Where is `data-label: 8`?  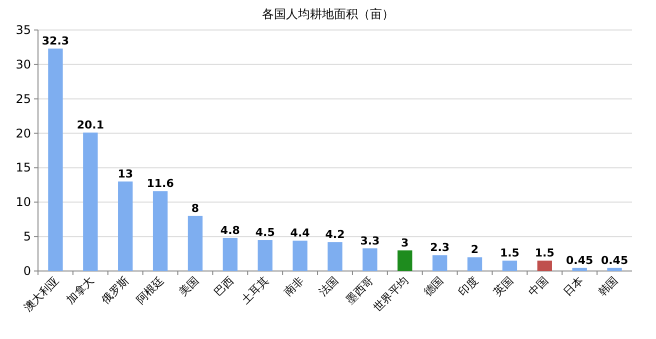 data-label: 8 is located at coordinates (195, 208).